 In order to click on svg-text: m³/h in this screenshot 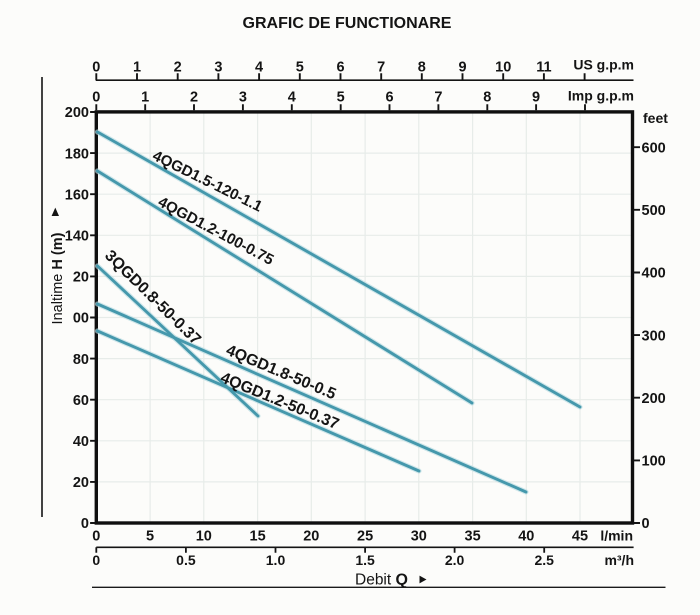, I will do `click(619, 560)`.